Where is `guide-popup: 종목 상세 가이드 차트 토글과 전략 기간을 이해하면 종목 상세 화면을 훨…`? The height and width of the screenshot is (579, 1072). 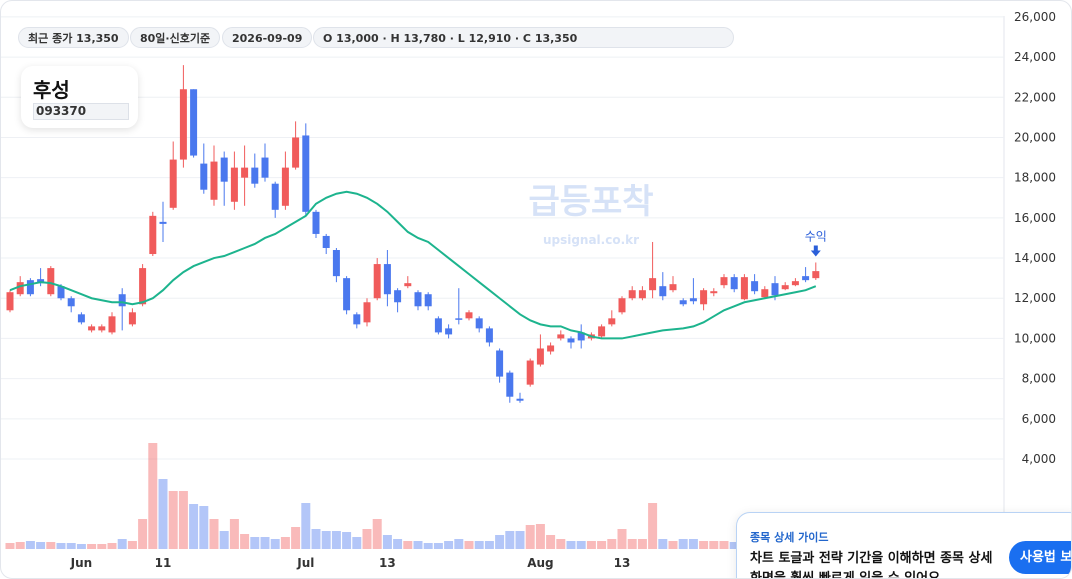
guide-popup: 종목 상세 가이드 차트 토글과 전략 기간을 이해하면 종목 상세 화면을 훨… is located at coordinates (903, 545).